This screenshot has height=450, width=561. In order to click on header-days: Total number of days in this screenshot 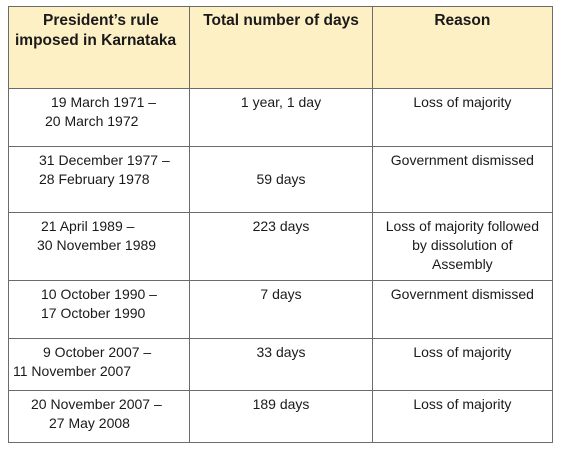, I will do `click(281, 47)`.